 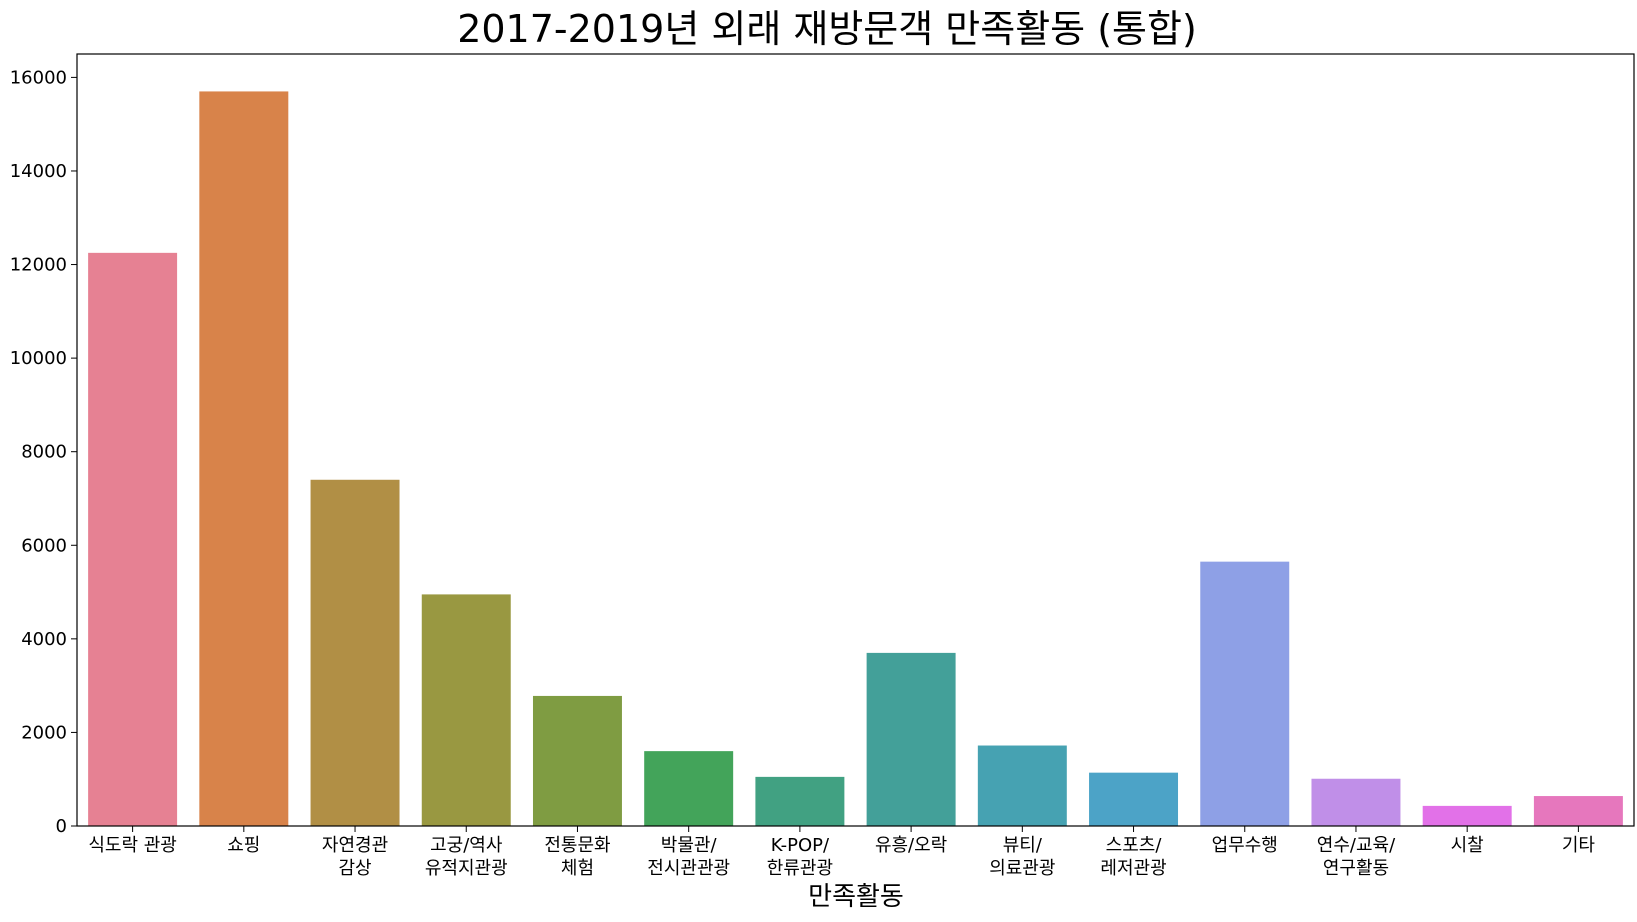 What do you see at coordinates (577, 857) in the screenshot?
I see `x-tick-label-5: 전통문화 체험` at bounding box center [577, 857].